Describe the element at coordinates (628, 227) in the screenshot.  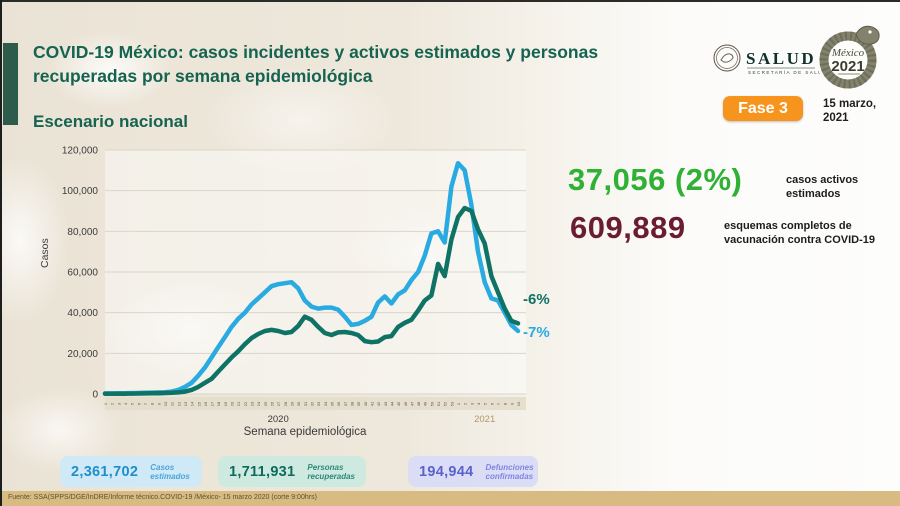
I see `vaccination-value: 609,889` at that location.